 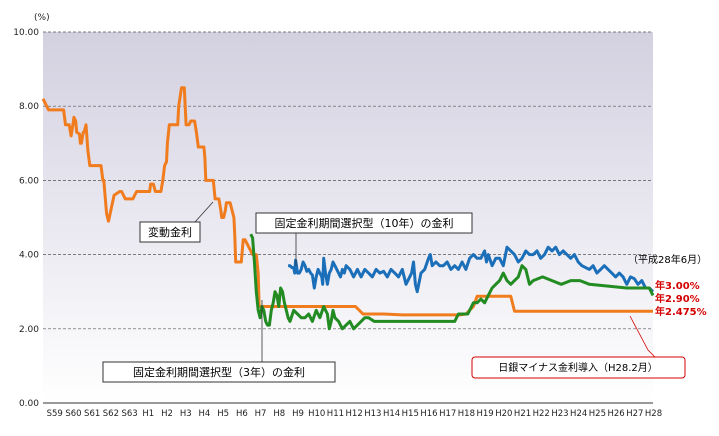 I want to click on x-tick-label: H22, so click(x=541, y=414).